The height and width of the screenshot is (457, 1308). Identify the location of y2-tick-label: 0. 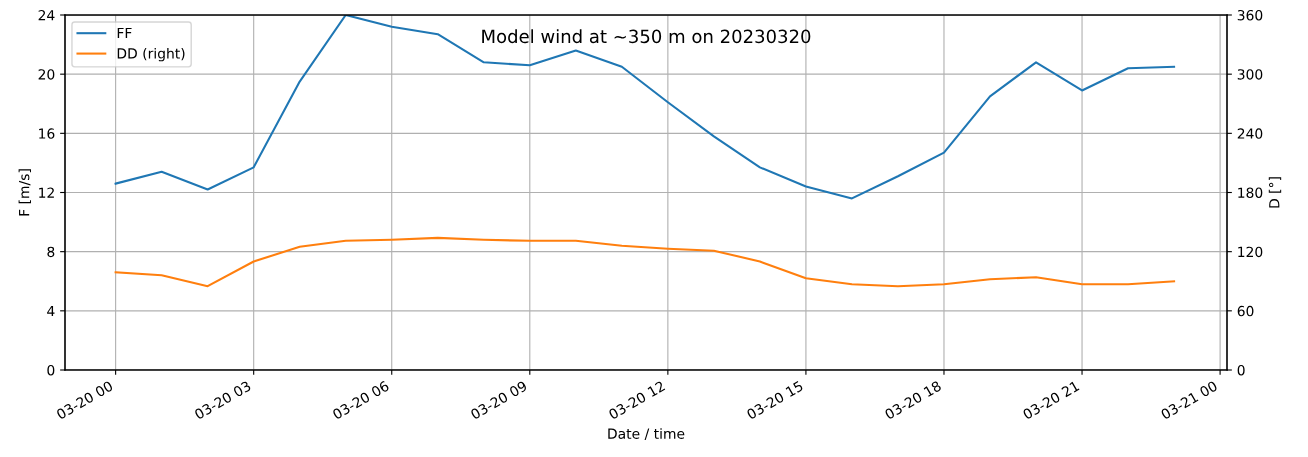
(1241, 370).